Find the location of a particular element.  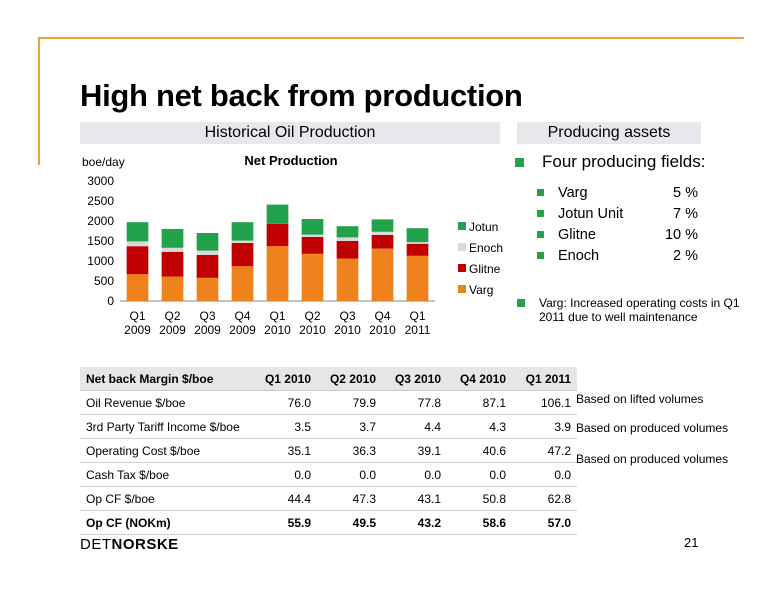

table-row: Cash Tax $/boe 0.0 0.0 0.0 0.0 0.0 is located at coordinates (328, 474).